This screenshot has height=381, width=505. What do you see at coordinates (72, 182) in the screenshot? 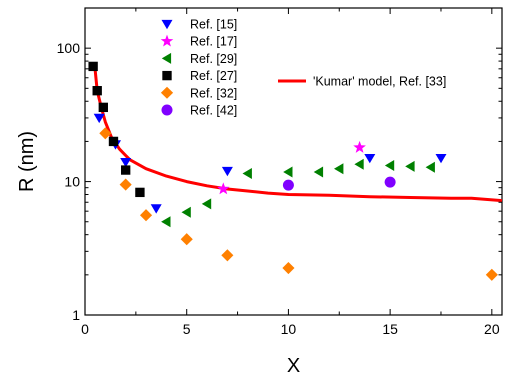
I see `y-tick-label: 10` at bounding box center [72, 182].